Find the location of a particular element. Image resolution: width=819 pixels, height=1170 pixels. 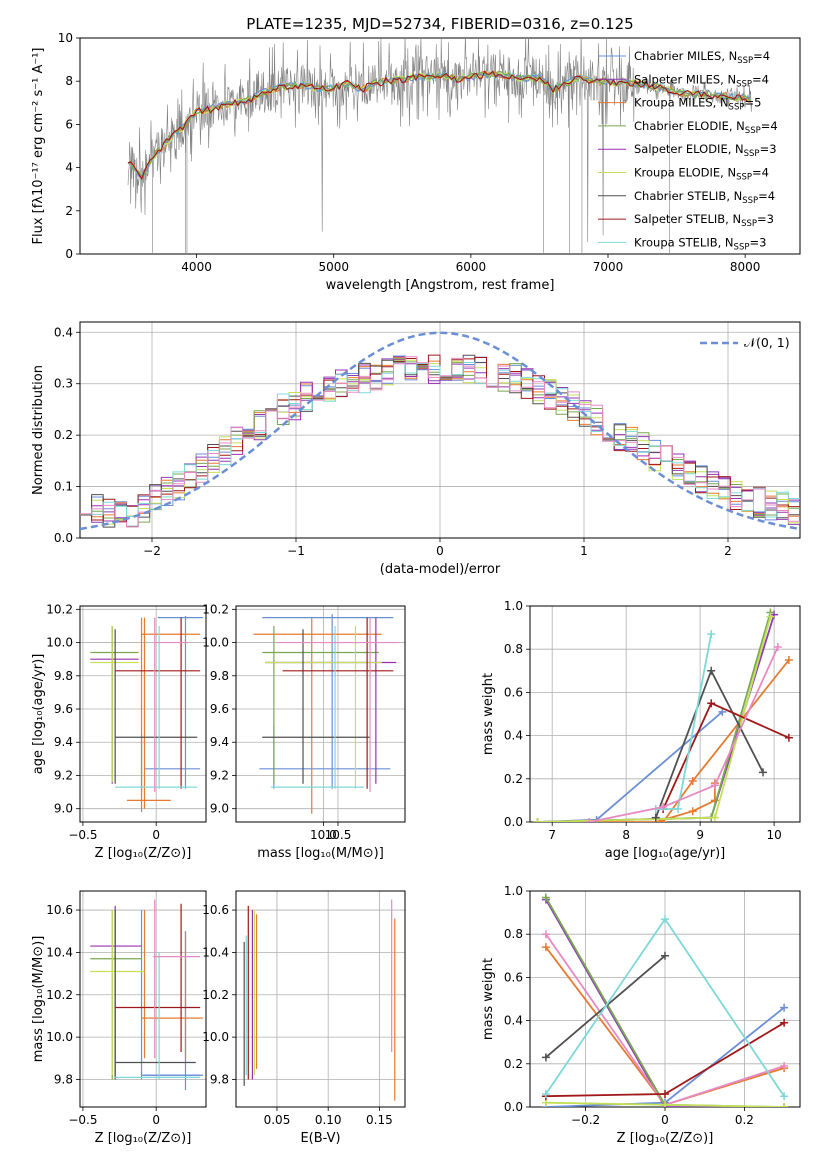

legend-label-text: Kroupa STELIB, N is located at coordinates (684, 242).